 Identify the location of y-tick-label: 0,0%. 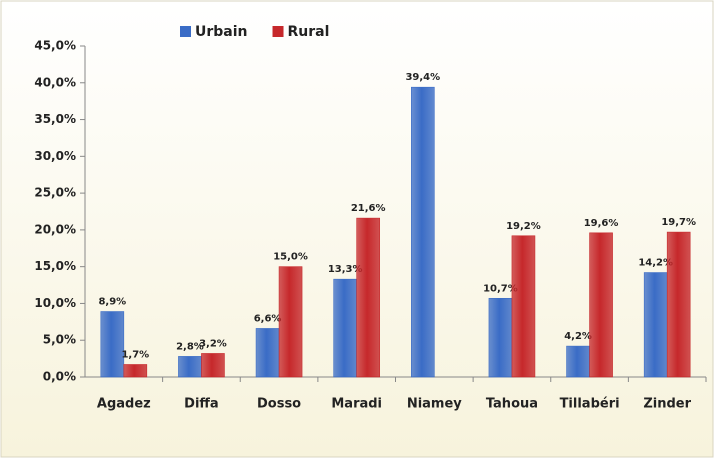
(59, 377).